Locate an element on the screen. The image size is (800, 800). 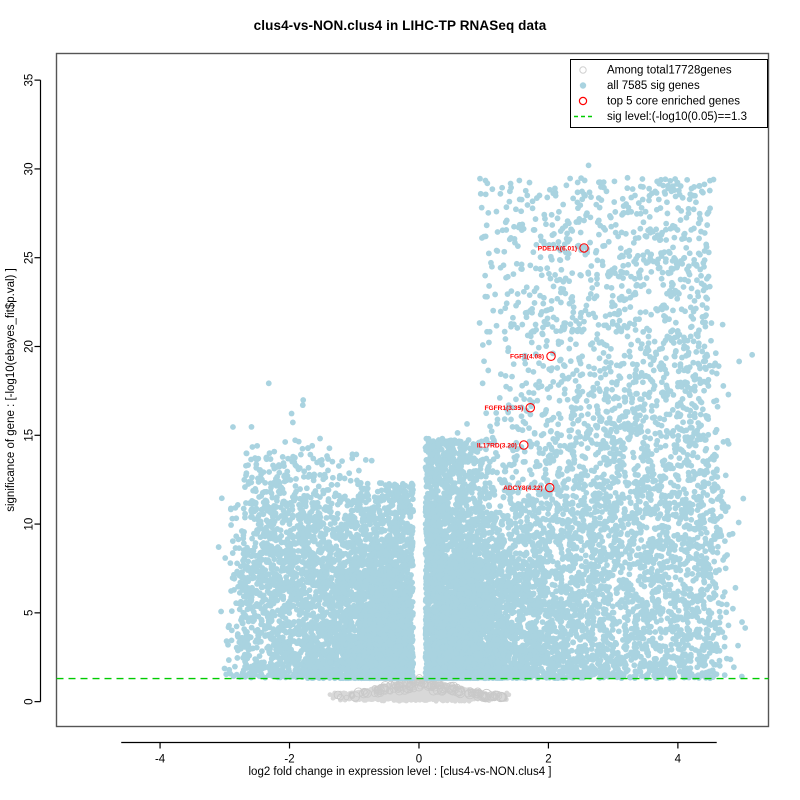
nonsig-points-layer is located at coordinates (419, 689).